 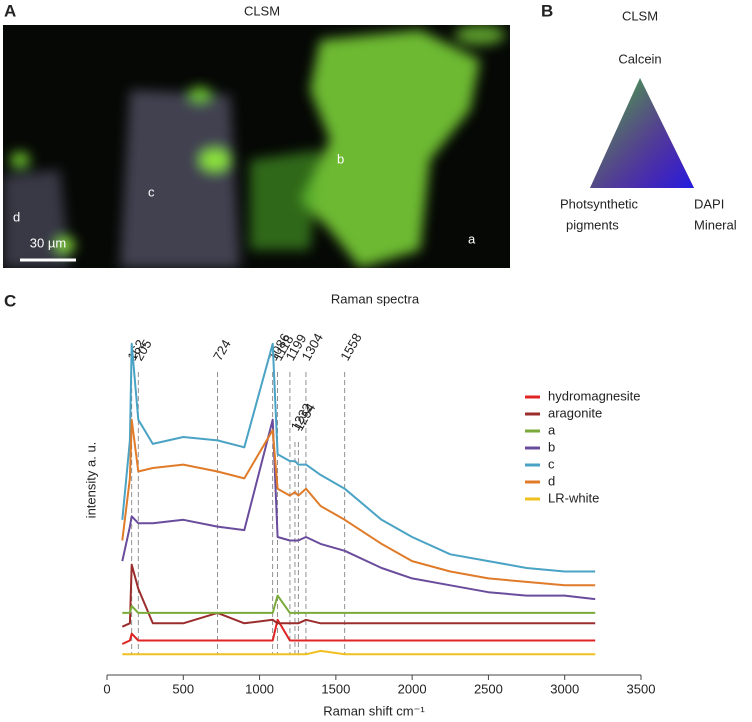 What do you see at coordinates (642, 133) in the screenshot?
I see `color-triangle` at bounding box center [642, 133].